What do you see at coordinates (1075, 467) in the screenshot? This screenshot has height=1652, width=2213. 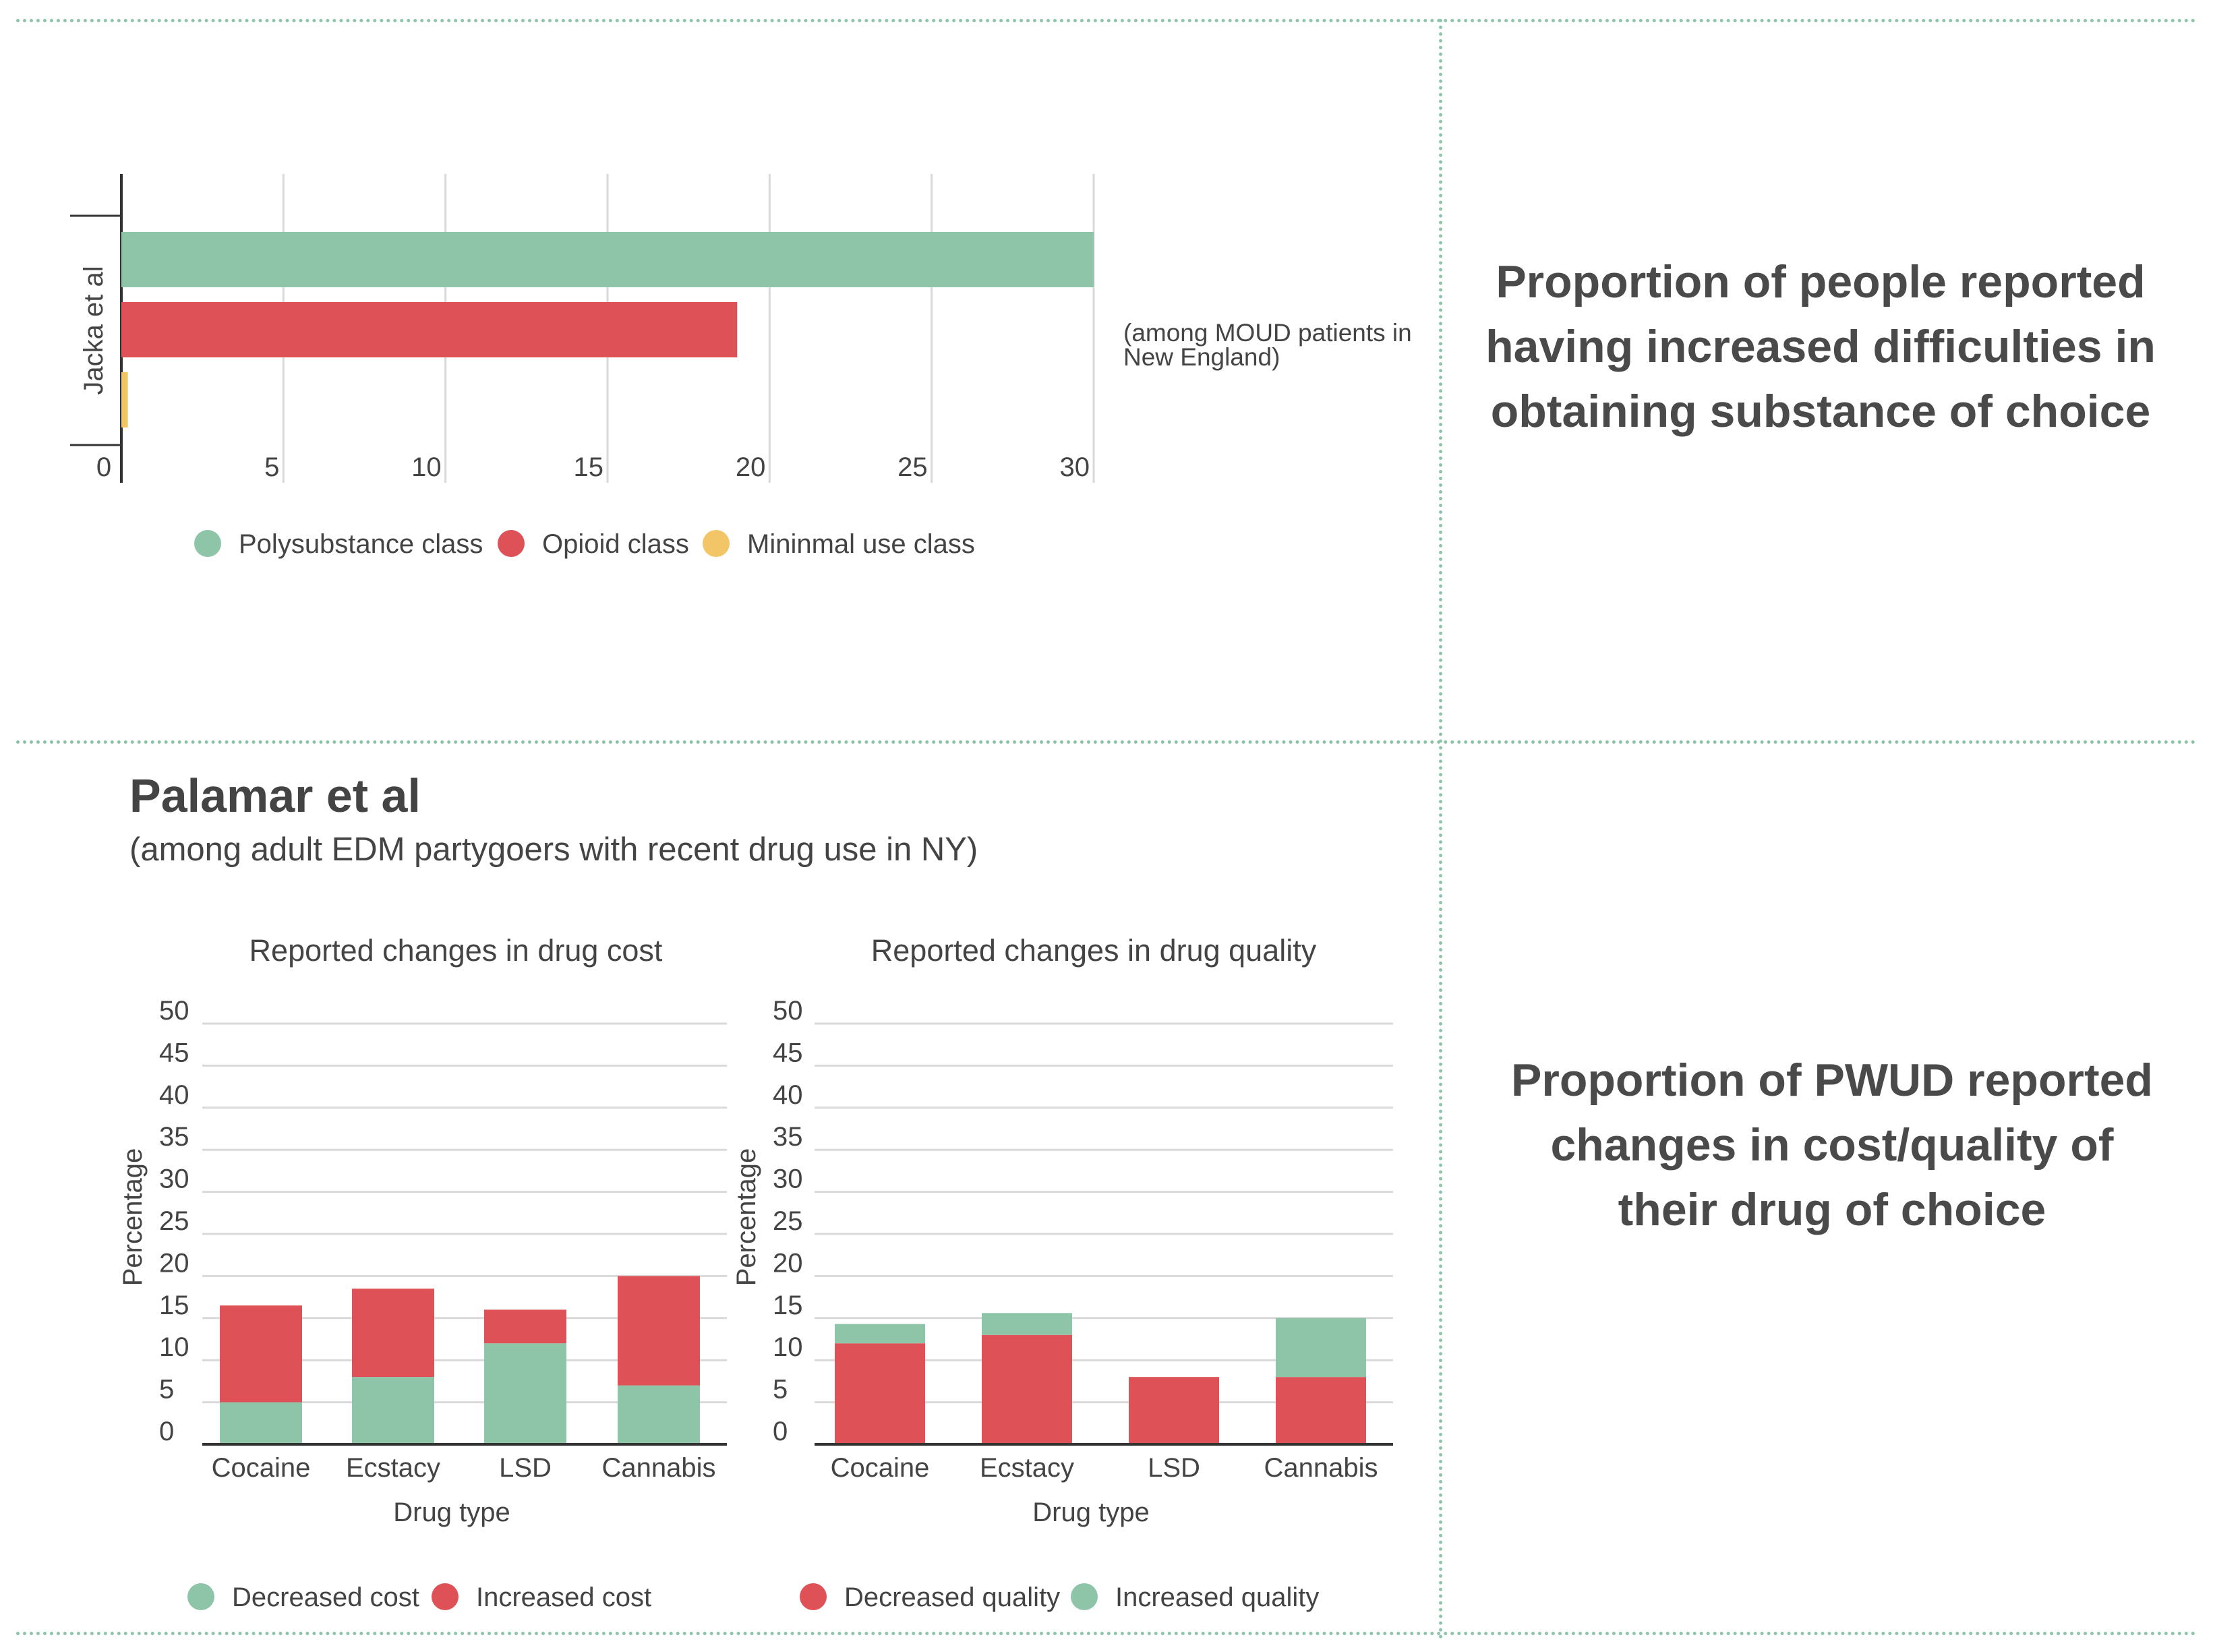 I see `jacka-x-tick-label: 30` at bounding box center [1075, 467].